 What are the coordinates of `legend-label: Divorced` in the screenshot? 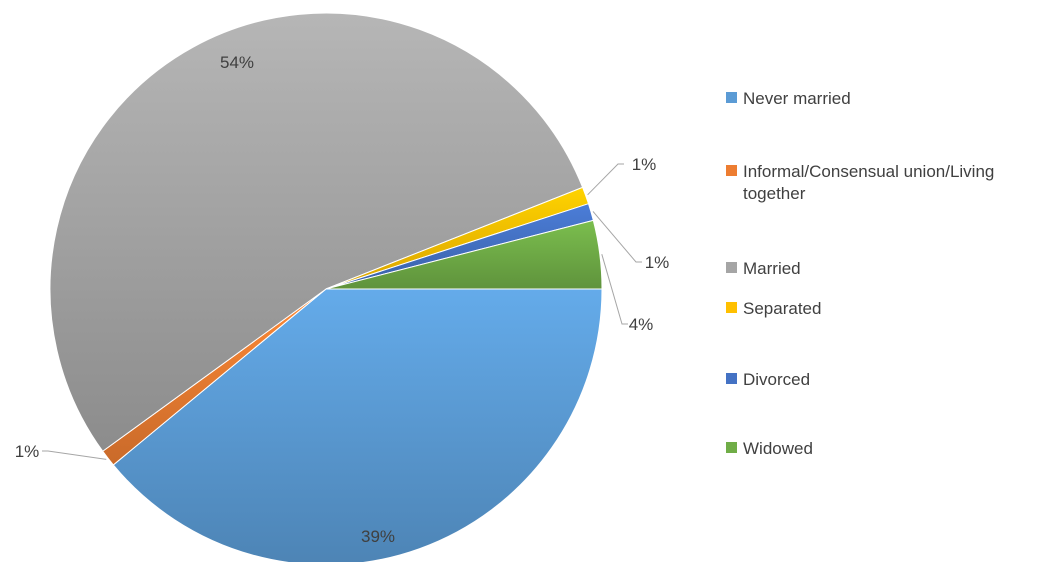 It's located at (777, 379).